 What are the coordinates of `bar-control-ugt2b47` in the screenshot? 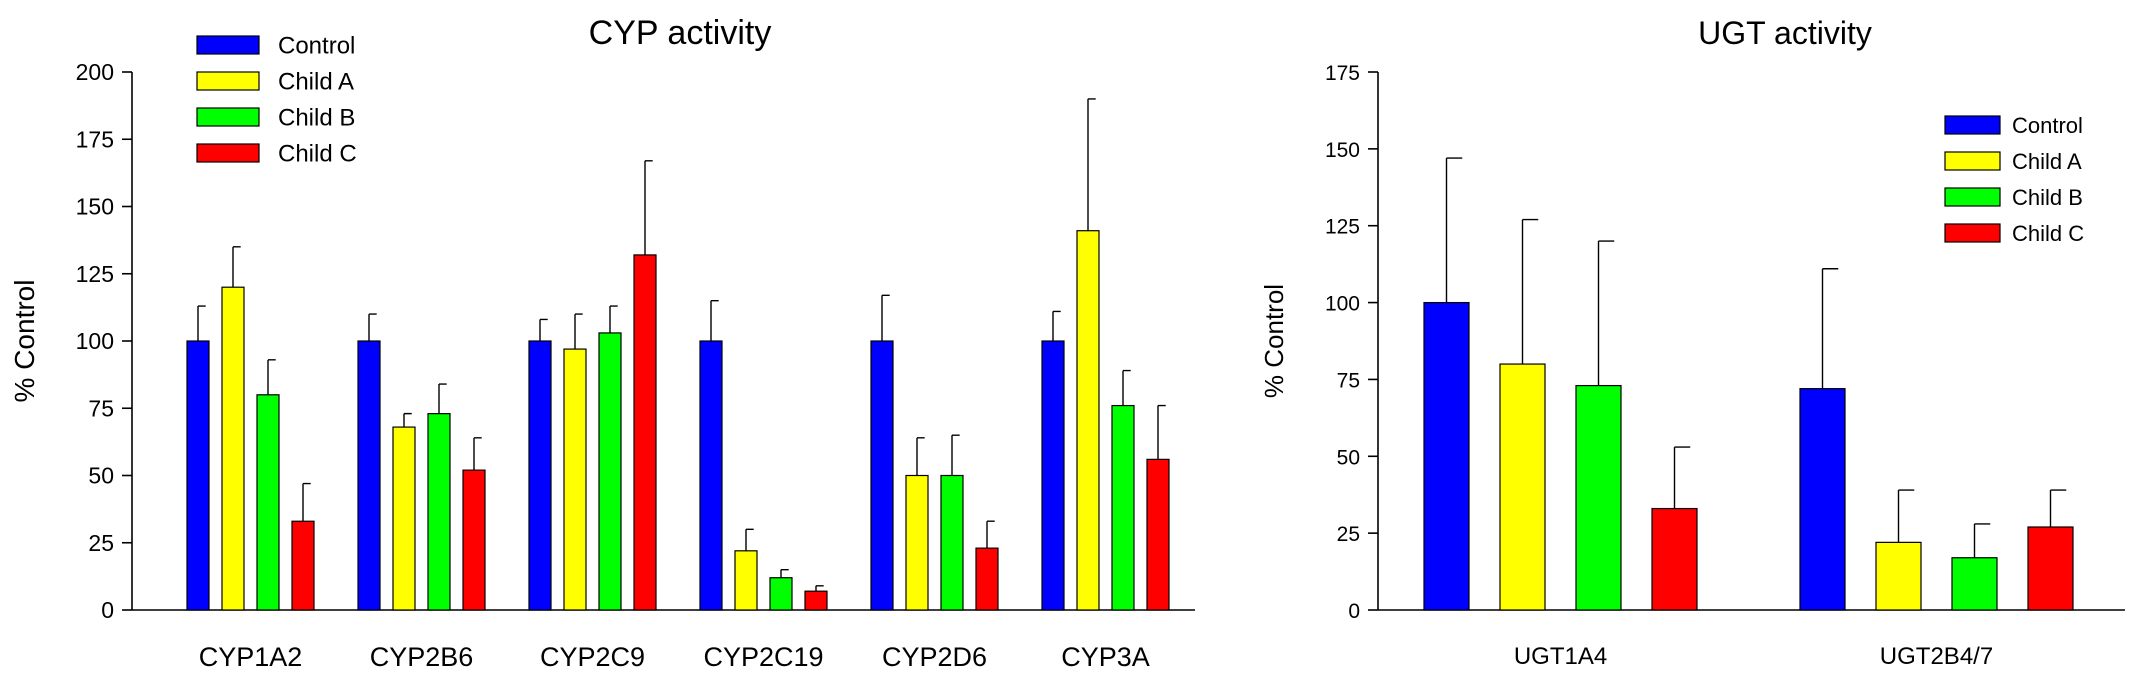 It's located at (1822, 499).